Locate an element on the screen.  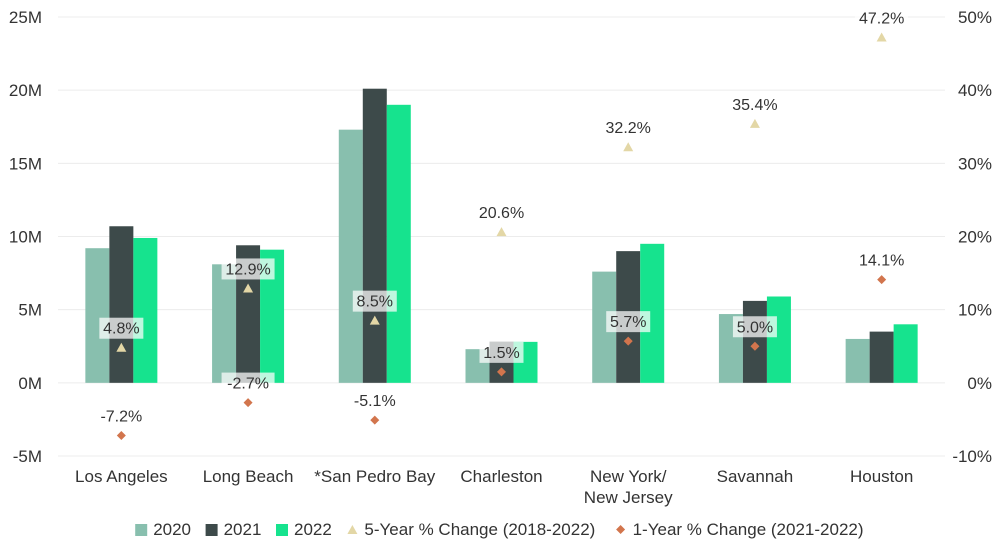
y-left-tick-label: 5M is located at coordinates (30, 310).